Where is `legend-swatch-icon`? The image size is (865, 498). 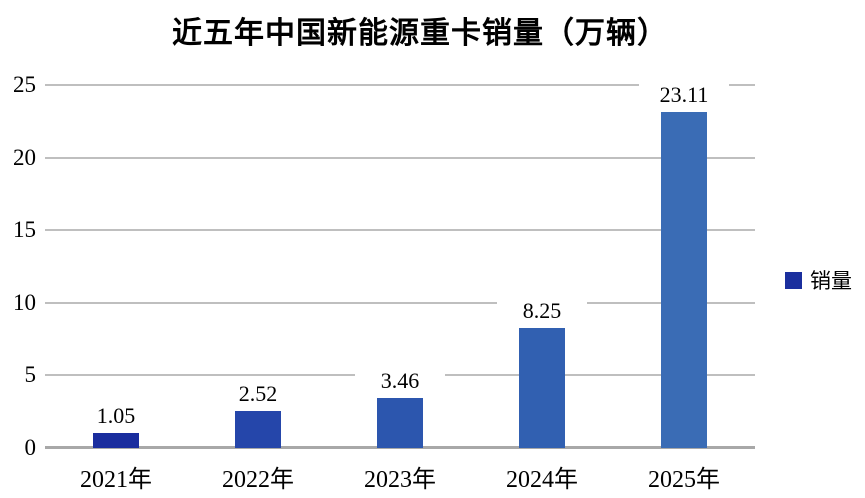
legend-swatch-icon is located at coordinates (793, 280).